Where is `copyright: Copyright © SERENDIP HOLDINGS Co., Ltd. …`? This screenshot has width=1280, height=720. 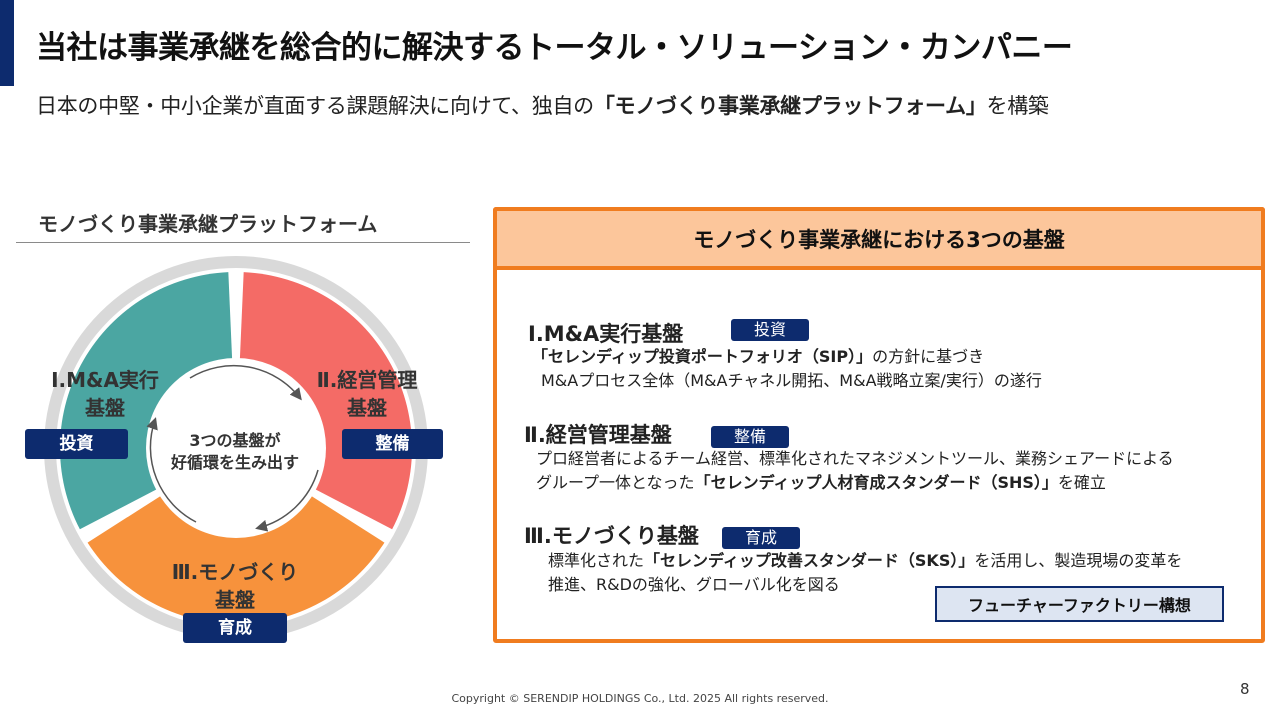
copyright: Copyright © SERENDIP HOLDINGS Co., Ltd. … is located at coordinates (640, 698).